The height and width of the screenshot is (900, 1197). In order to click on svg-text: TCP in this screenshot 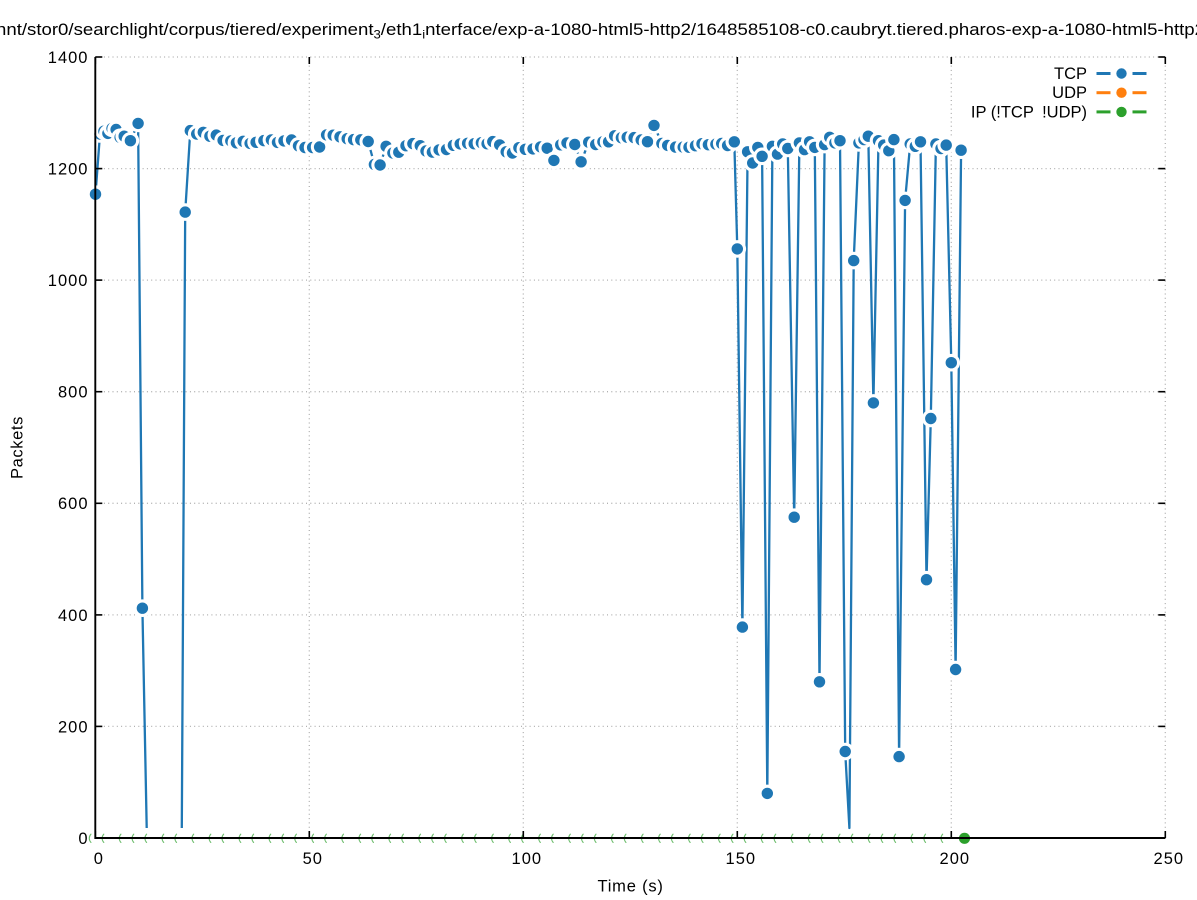, I will do `click(1070, 74)`.